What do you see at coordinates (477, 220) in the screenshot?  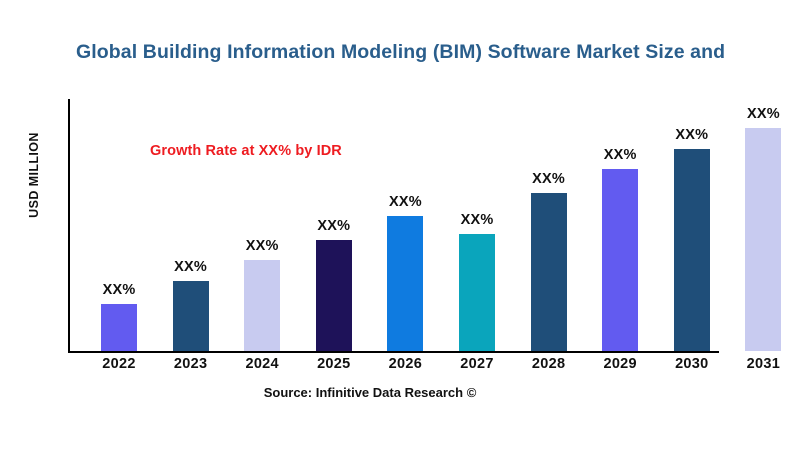 I see `bar-value-label-2027: XX%` at bounding box center [477, 220].